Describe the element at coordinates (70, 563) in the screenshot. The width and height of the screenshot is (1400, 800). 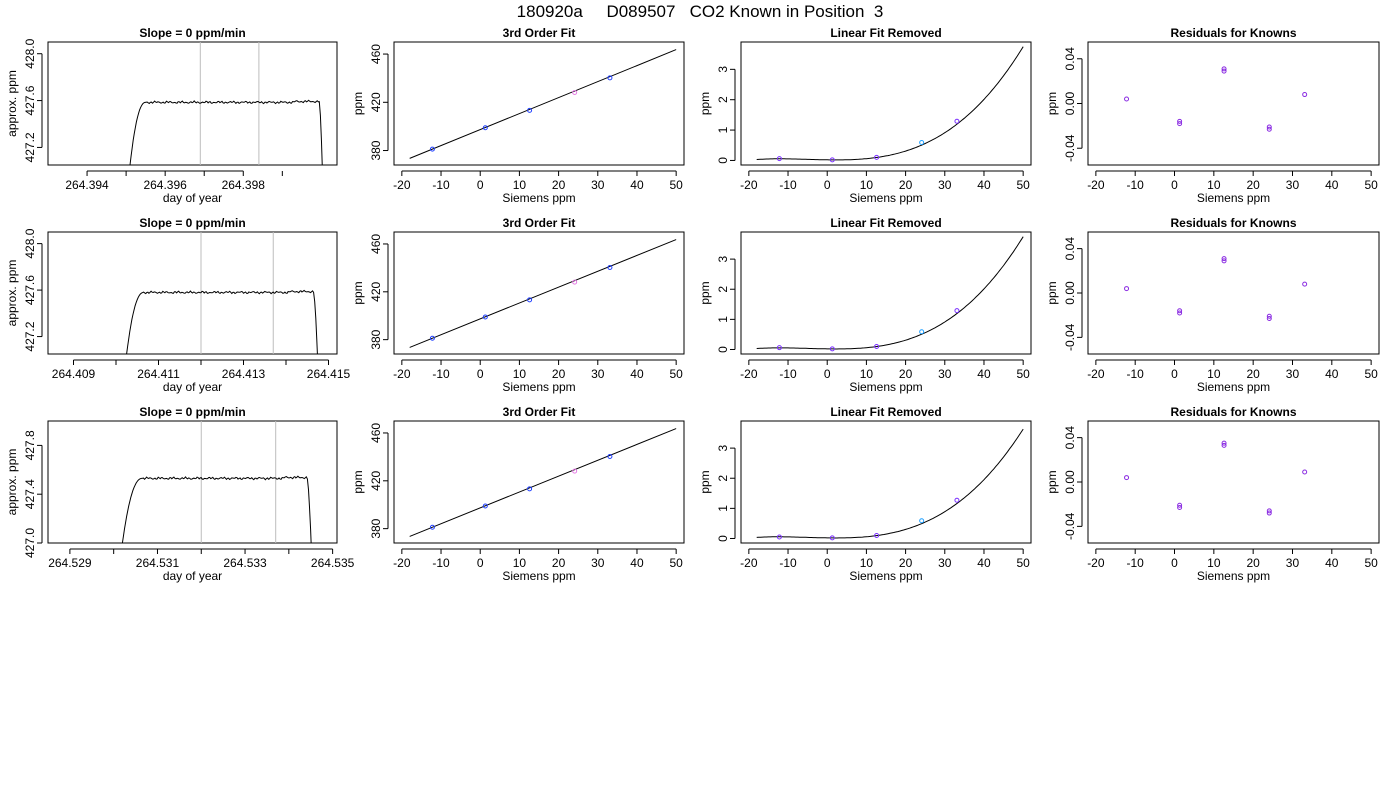
I see `x-tick-label: 264.529` at that location.